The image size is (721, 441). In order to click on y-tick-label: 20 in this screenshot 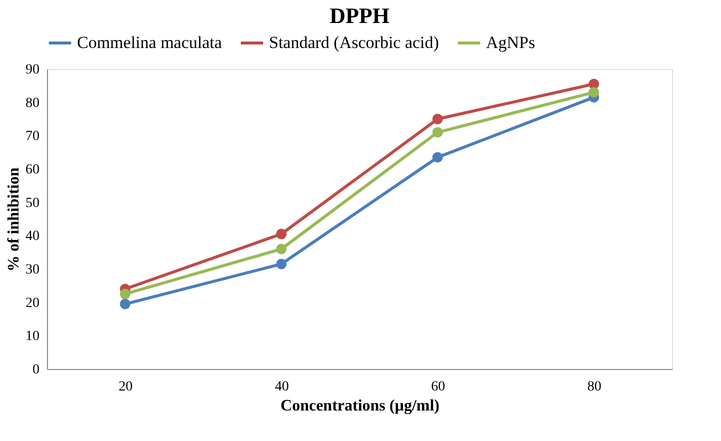, I will do `click(33, 303)`.